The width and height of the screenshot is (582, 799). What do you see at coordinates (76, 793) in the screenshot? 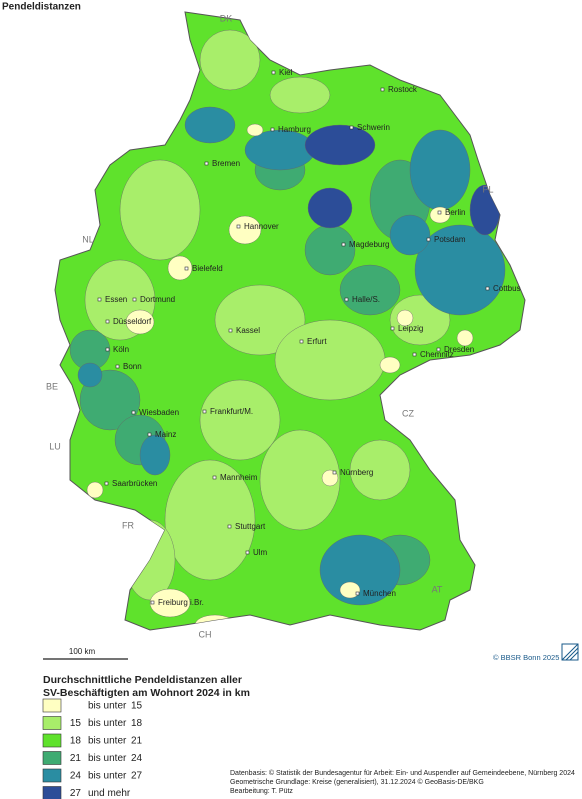
I see `legend-from: 27` at bounding box center [76, 793].